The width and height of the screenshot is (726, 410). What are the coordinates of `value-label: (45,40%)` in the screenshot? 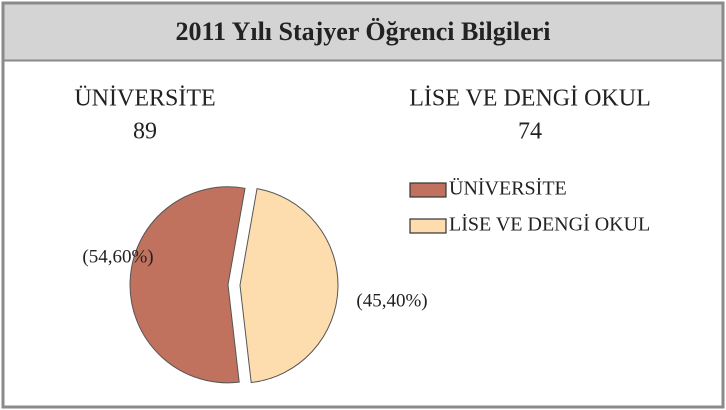 It's located at (391, 300).